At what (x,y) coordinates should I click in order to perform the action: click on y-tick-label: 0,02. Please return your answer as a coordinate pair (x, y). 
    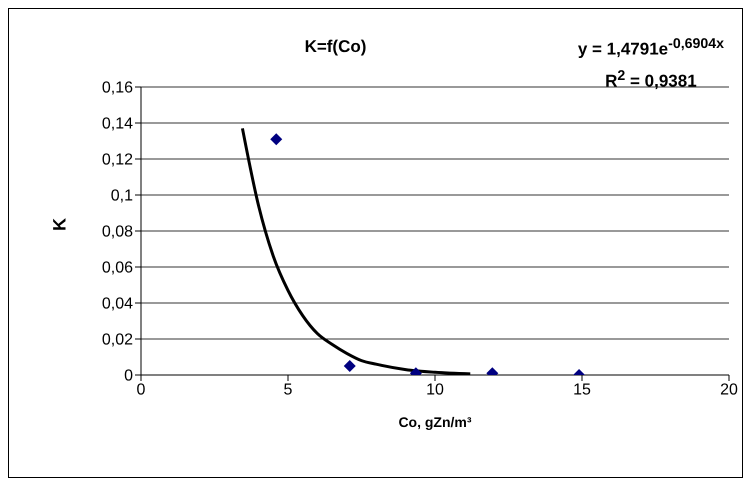
    Looking at the image, I should click on (118, 340).